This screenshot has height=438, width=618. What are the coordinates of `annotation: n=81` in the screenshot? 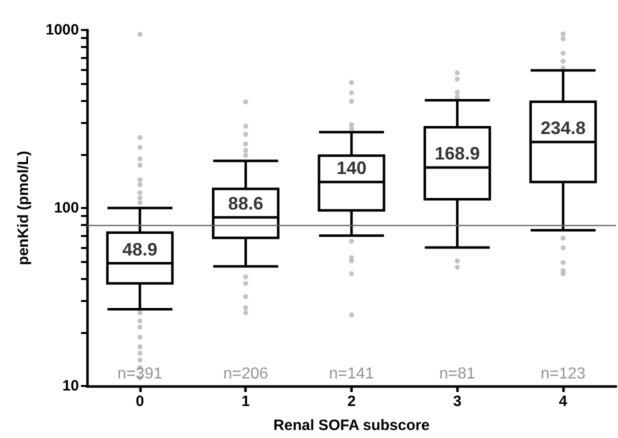 It's located at (457, 374).